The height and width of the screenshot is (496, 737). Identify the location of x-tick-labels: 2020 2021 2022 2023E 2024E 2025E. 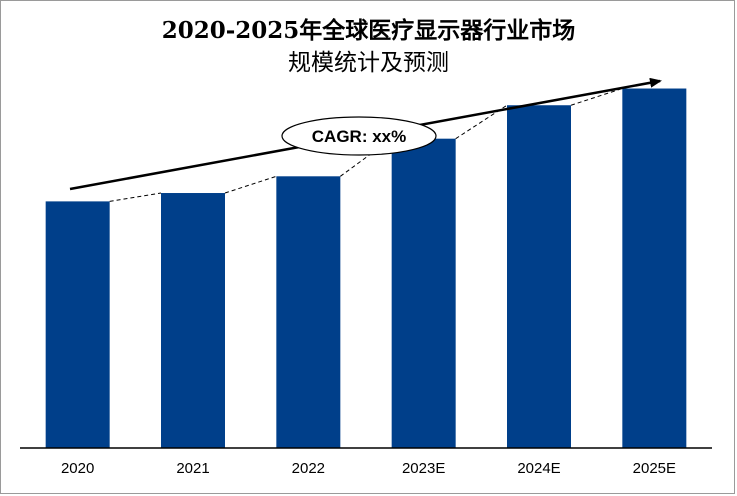
(368, 468).